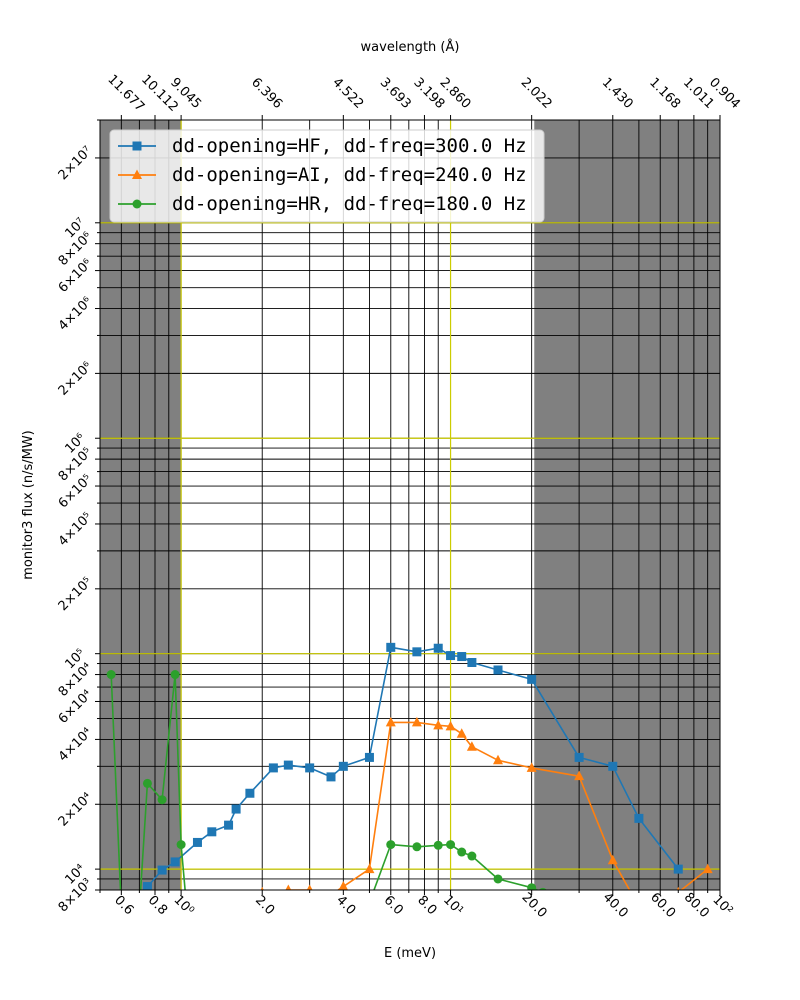  Describe the element at coordinates (76, 379) in the screenshot. I see `y-tick-label: 2×10⁶` at that location.